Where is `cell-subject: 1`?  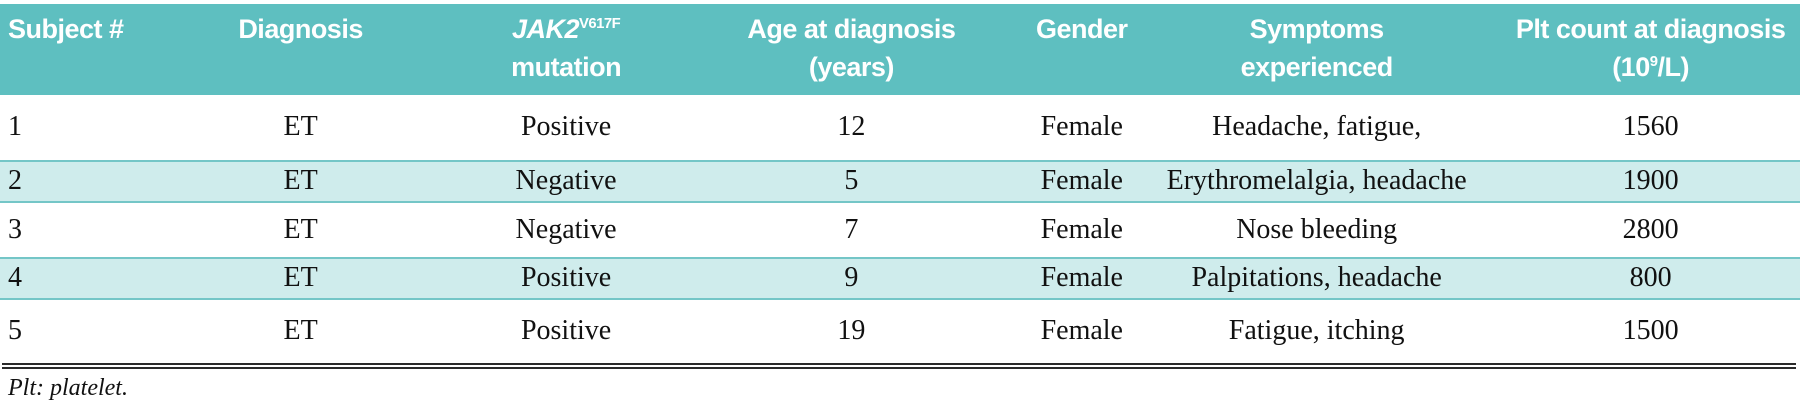 cell-subject: 1 is located at coordinates (15, 127).